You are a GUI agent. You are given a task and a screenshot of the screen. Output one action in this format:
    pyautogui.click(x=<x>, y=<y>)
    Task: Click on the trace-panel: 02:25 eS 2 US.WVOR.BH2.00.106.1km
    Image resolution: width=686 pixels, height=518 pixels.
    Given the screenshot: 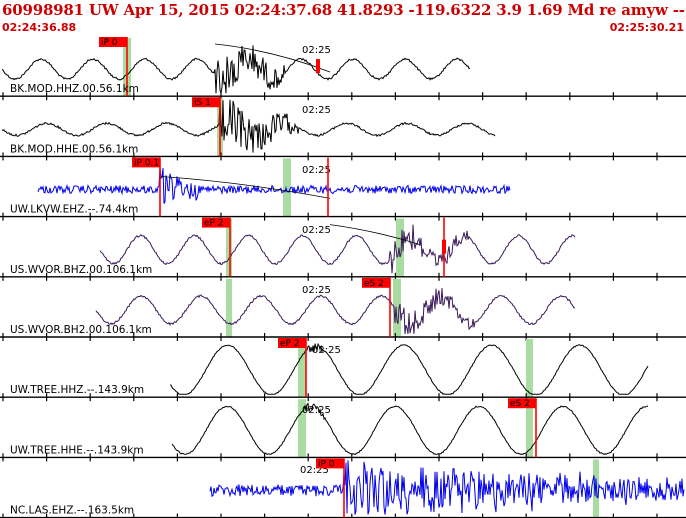 What is the action you would take?
    pyautogui.click(x=343, y=309)
    